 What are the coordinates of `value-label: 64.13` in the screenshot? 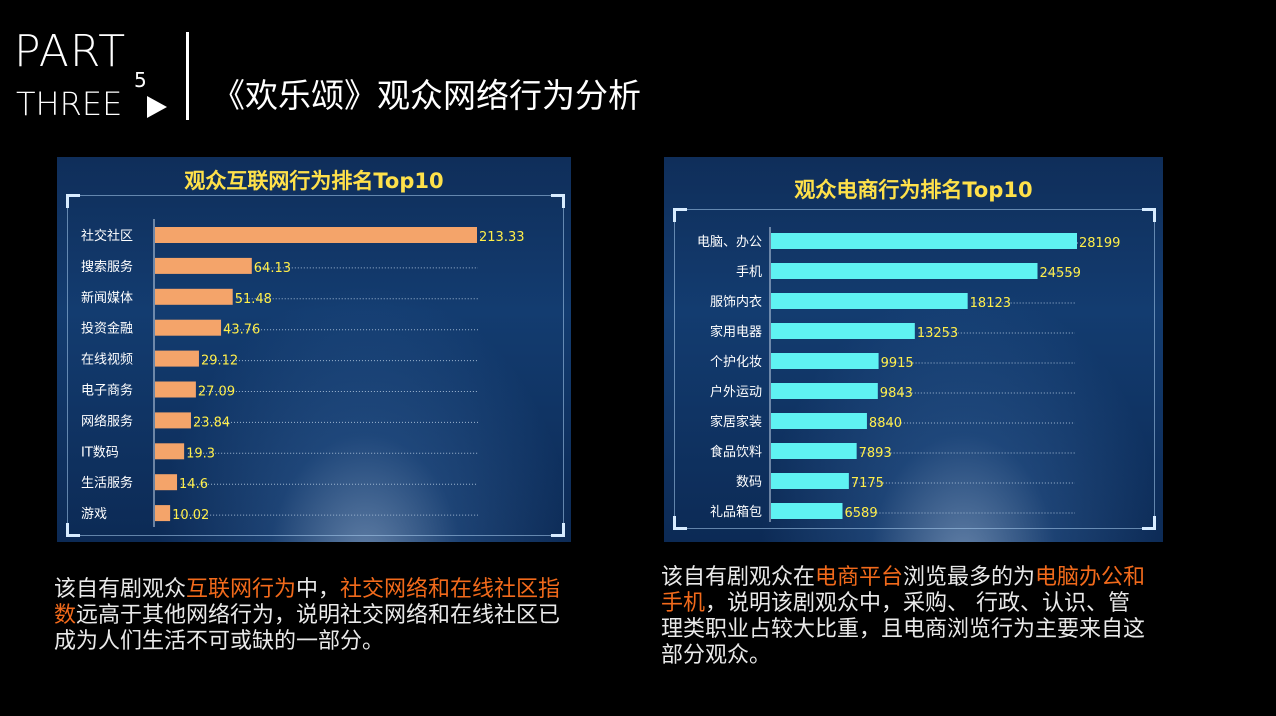 It's located at (272, 268).